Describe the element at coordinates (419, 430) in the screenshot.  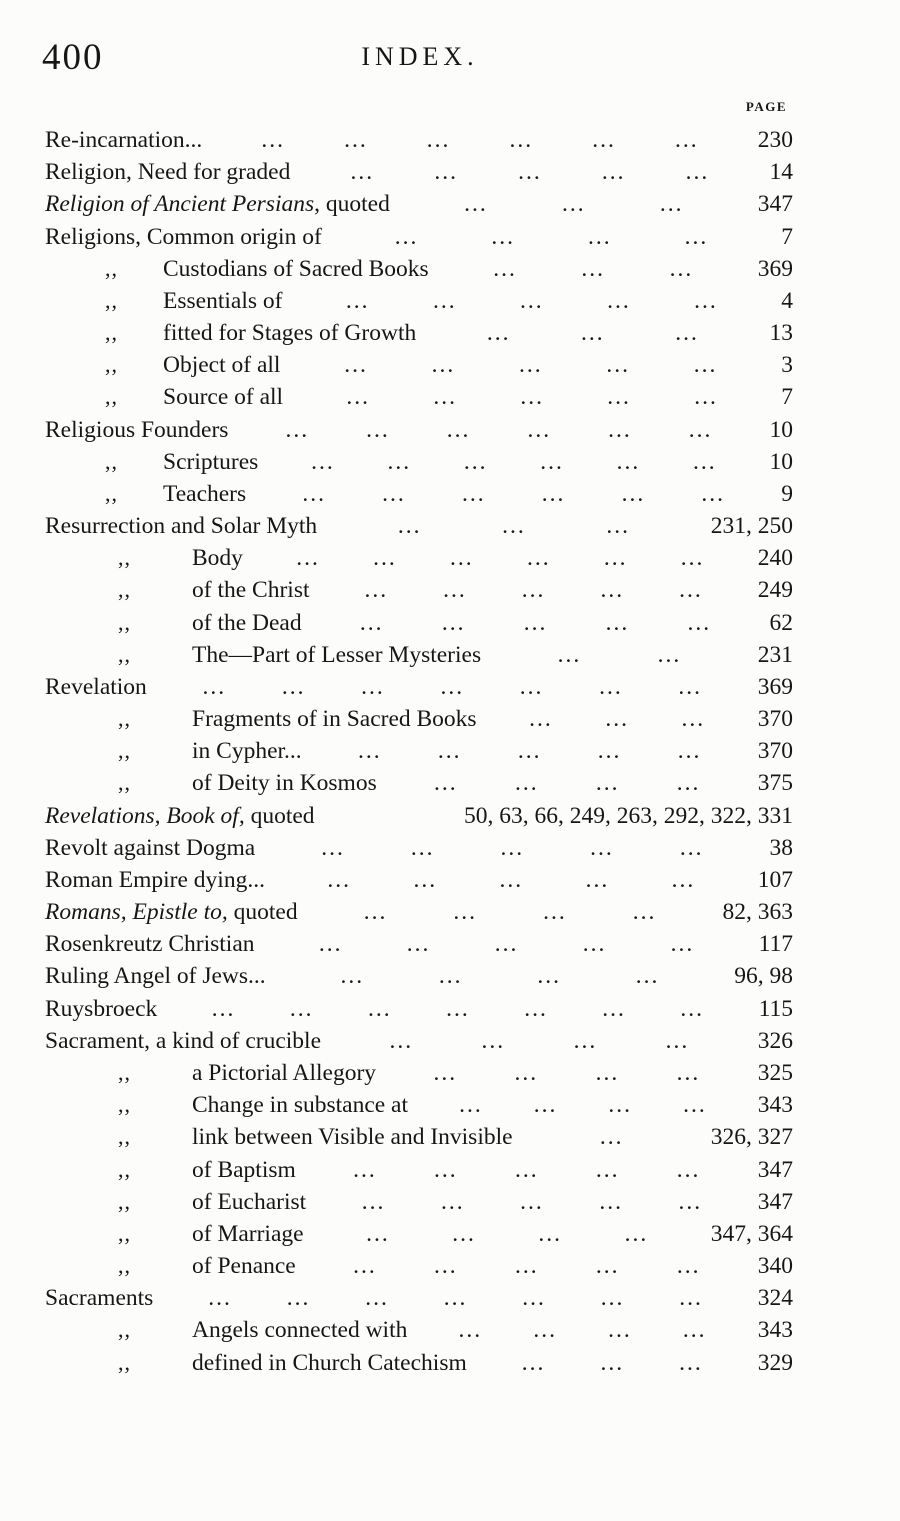
I see `index-entry: Religious Founders.................. 10` at that location.